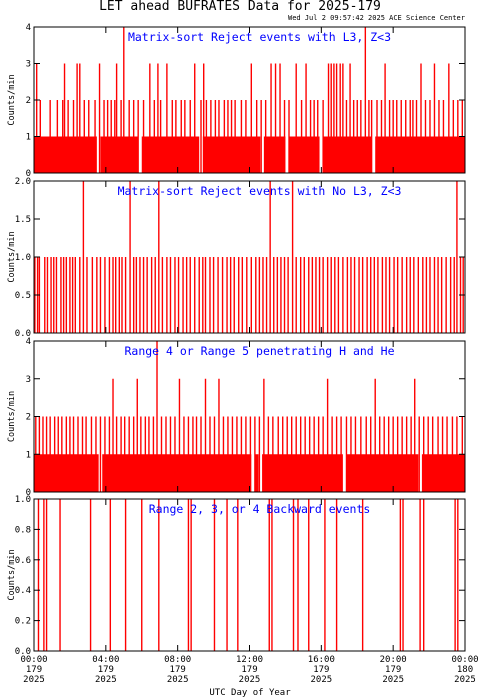  Describe the element at coordinates (177, 660) in the screenshot. I see `x-tick-time: 08:00` at that location.